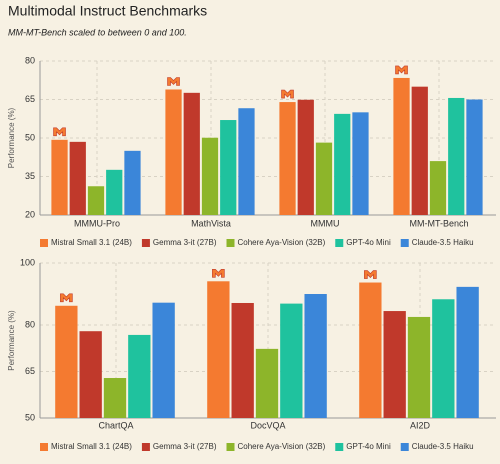 This screenshot has height=464, width=500. I want to click on page-title: Multimodal Instruct Benchmarks, so click(107, 11).